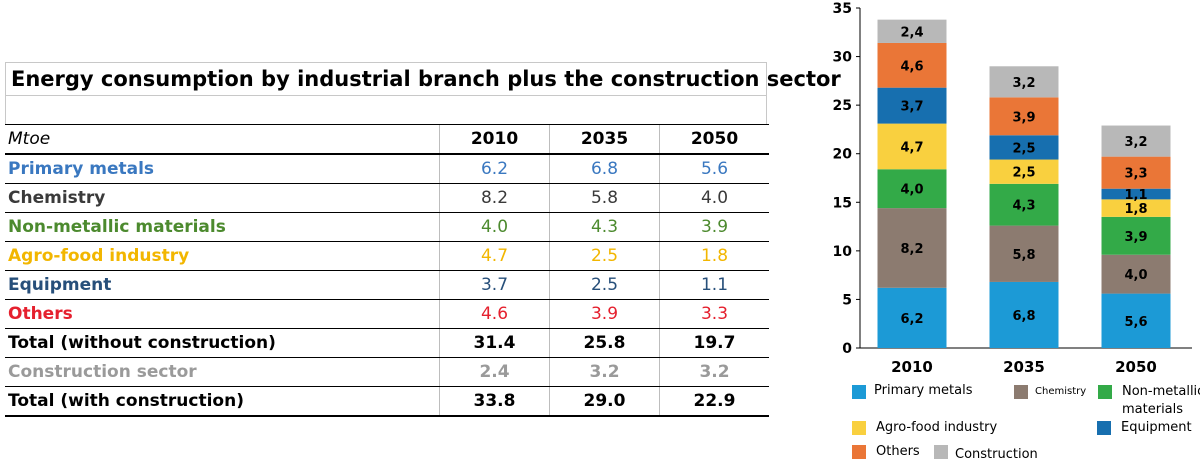 Image resolution: width=1200 pixels, height=464 pixels. What do you see at coordinates (604, 168) in the screenshot?
I see `row-value: 6.8` at bounding box center [604, 168].